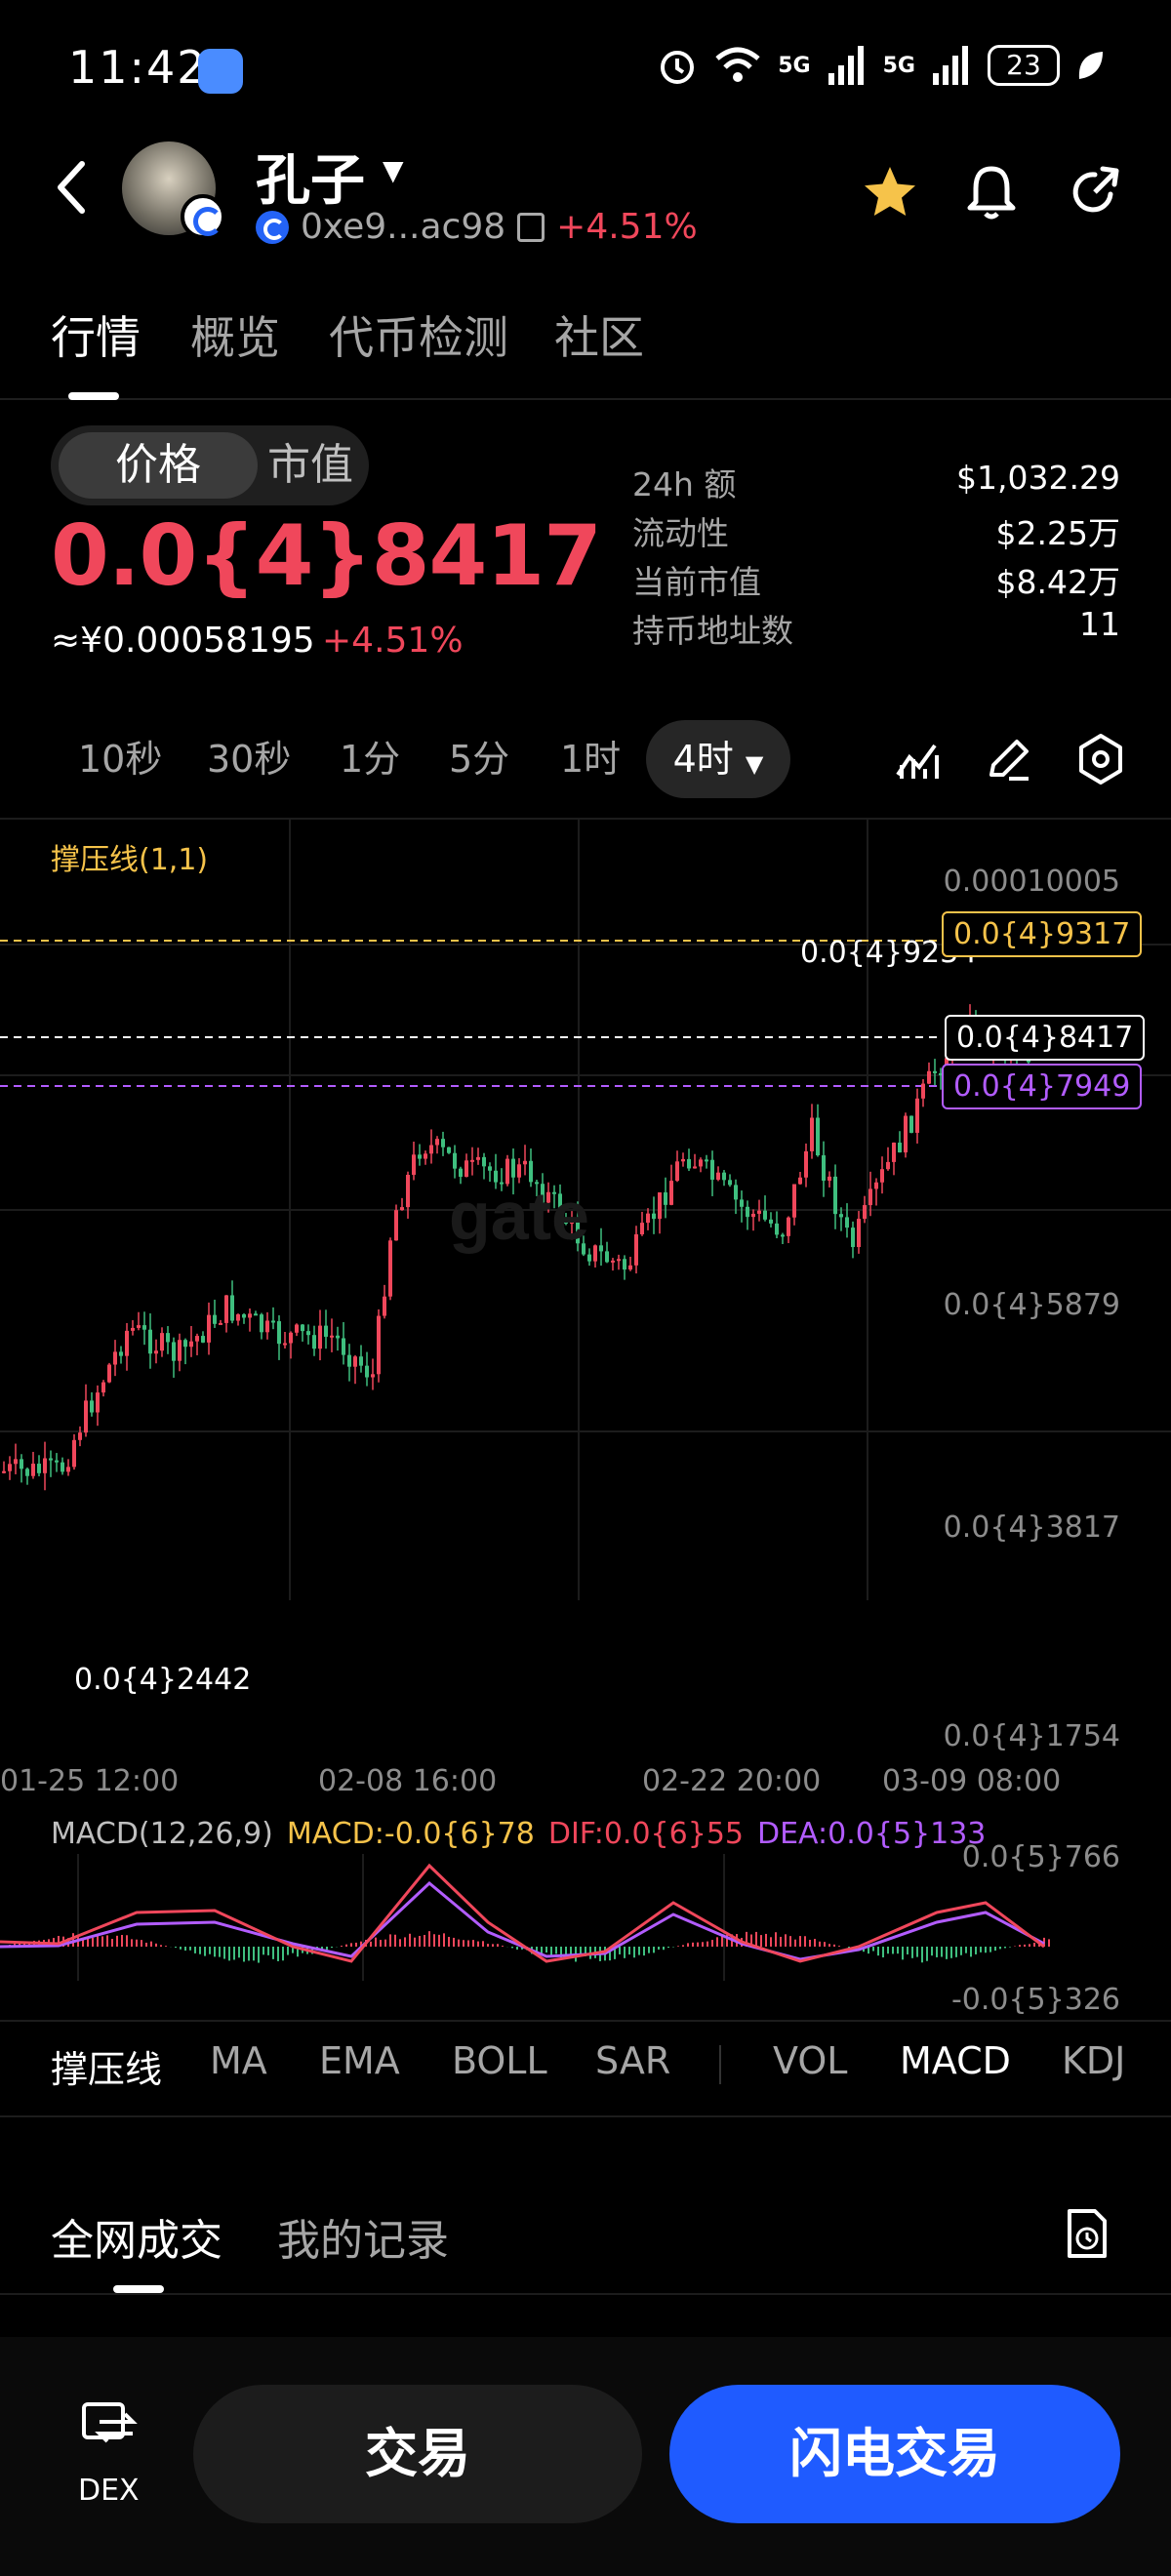  What do you see at coordinates (1090, 65) in the screenshot?
I see `leaf-icon` at bounding box center [1090, 65].